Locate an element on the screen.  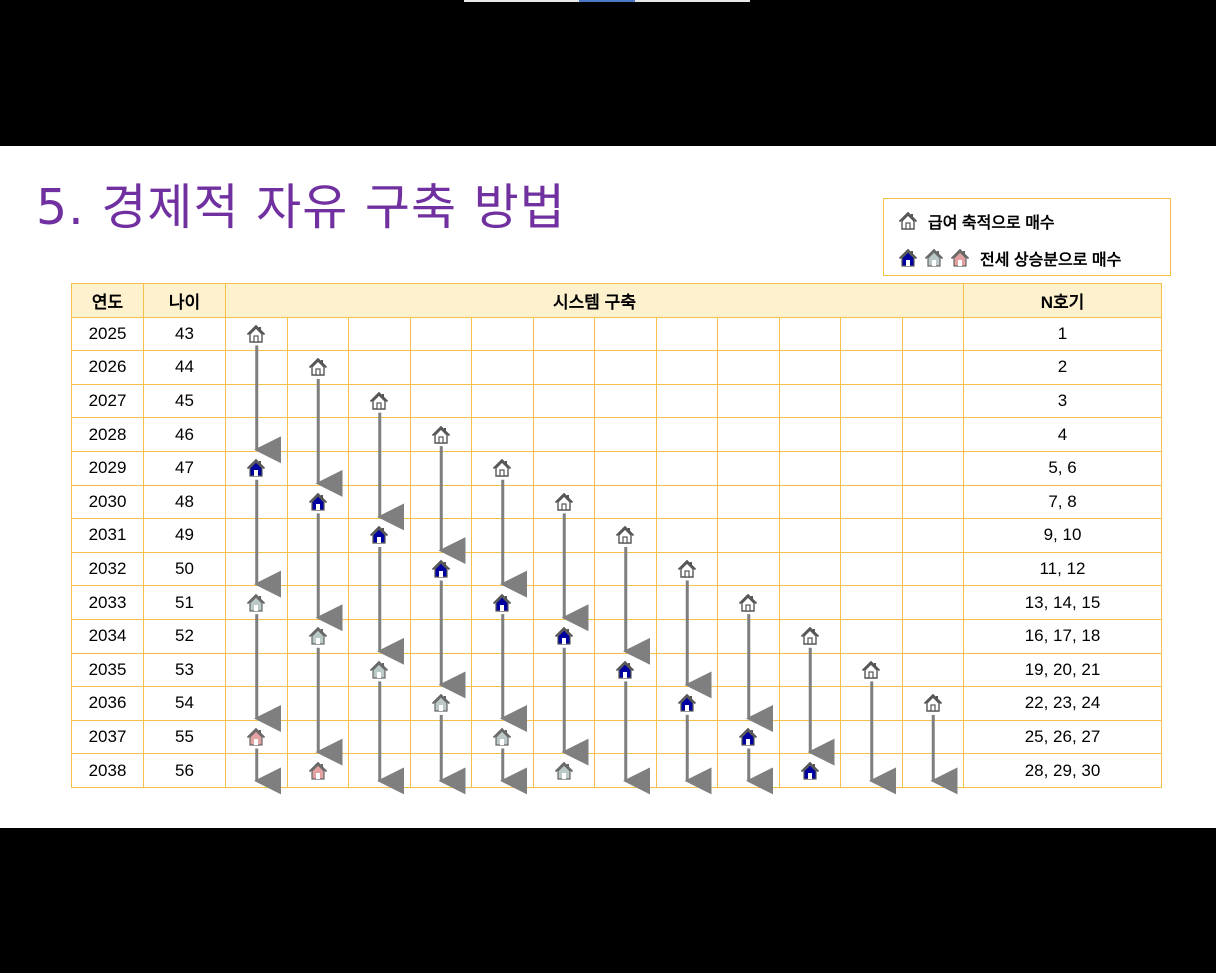
legend-salary-label: 급여 축적으로 매수 is located at coordinates (991, 223).